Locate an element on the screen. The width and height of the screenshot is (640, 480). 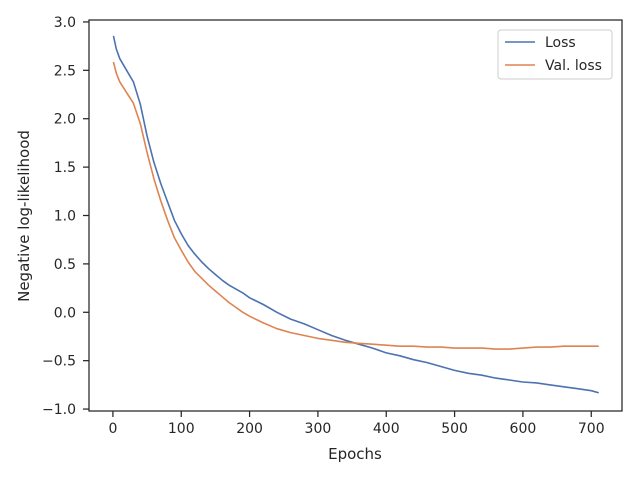
y-tick-label: 0.5 is located at coordinates (65, 265).